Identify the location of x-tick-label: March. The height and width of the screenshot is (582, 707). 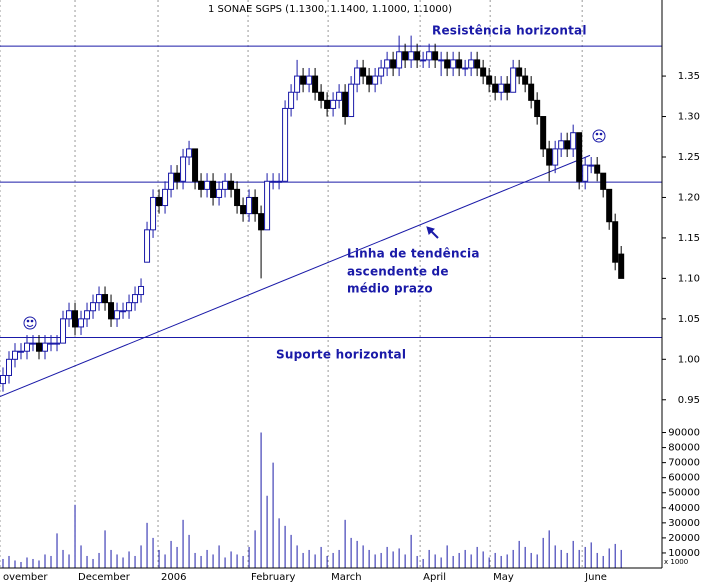
(346, 577).